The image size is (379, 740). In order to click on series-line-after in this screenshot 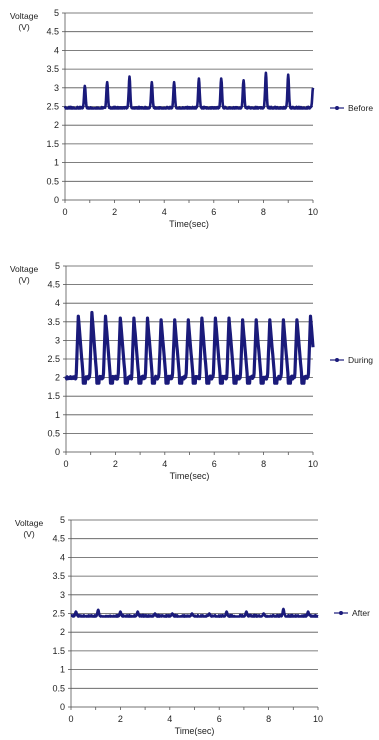, I will do `click(194, 613)`.